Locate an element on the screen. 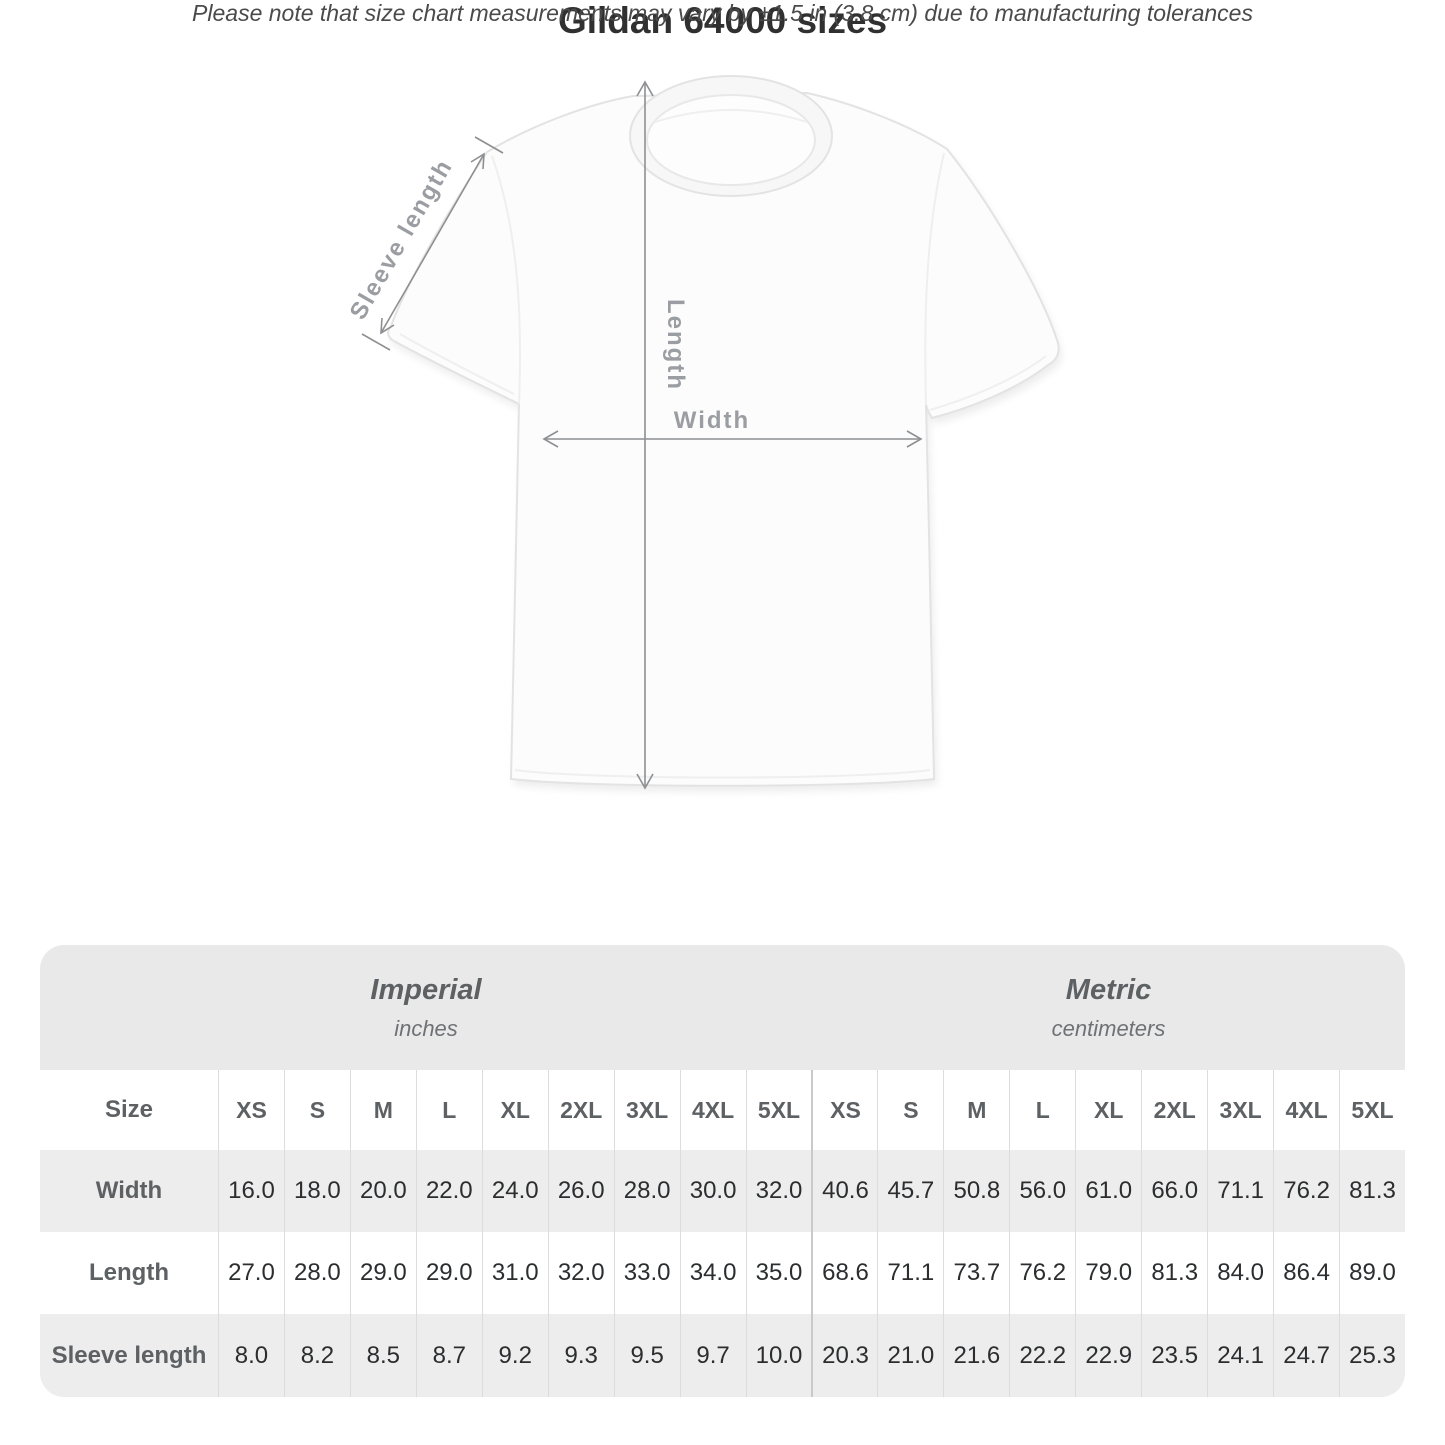 Image resolution: width=1445 pixels, height=1445 pixels. sleeve-length-arrow is located at coordinates (432, 243).